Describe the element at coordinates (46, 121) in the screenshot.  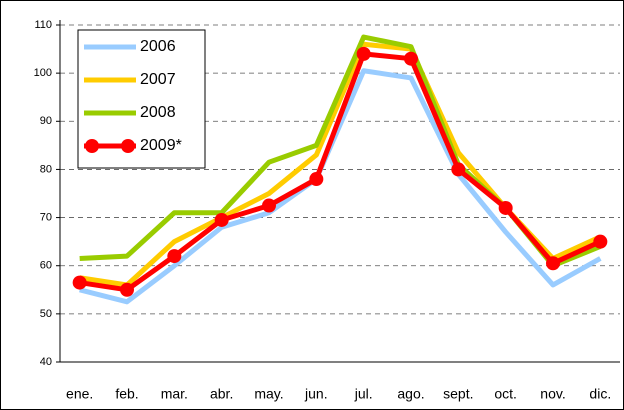
I see `y-tick-label: 90` at that location.